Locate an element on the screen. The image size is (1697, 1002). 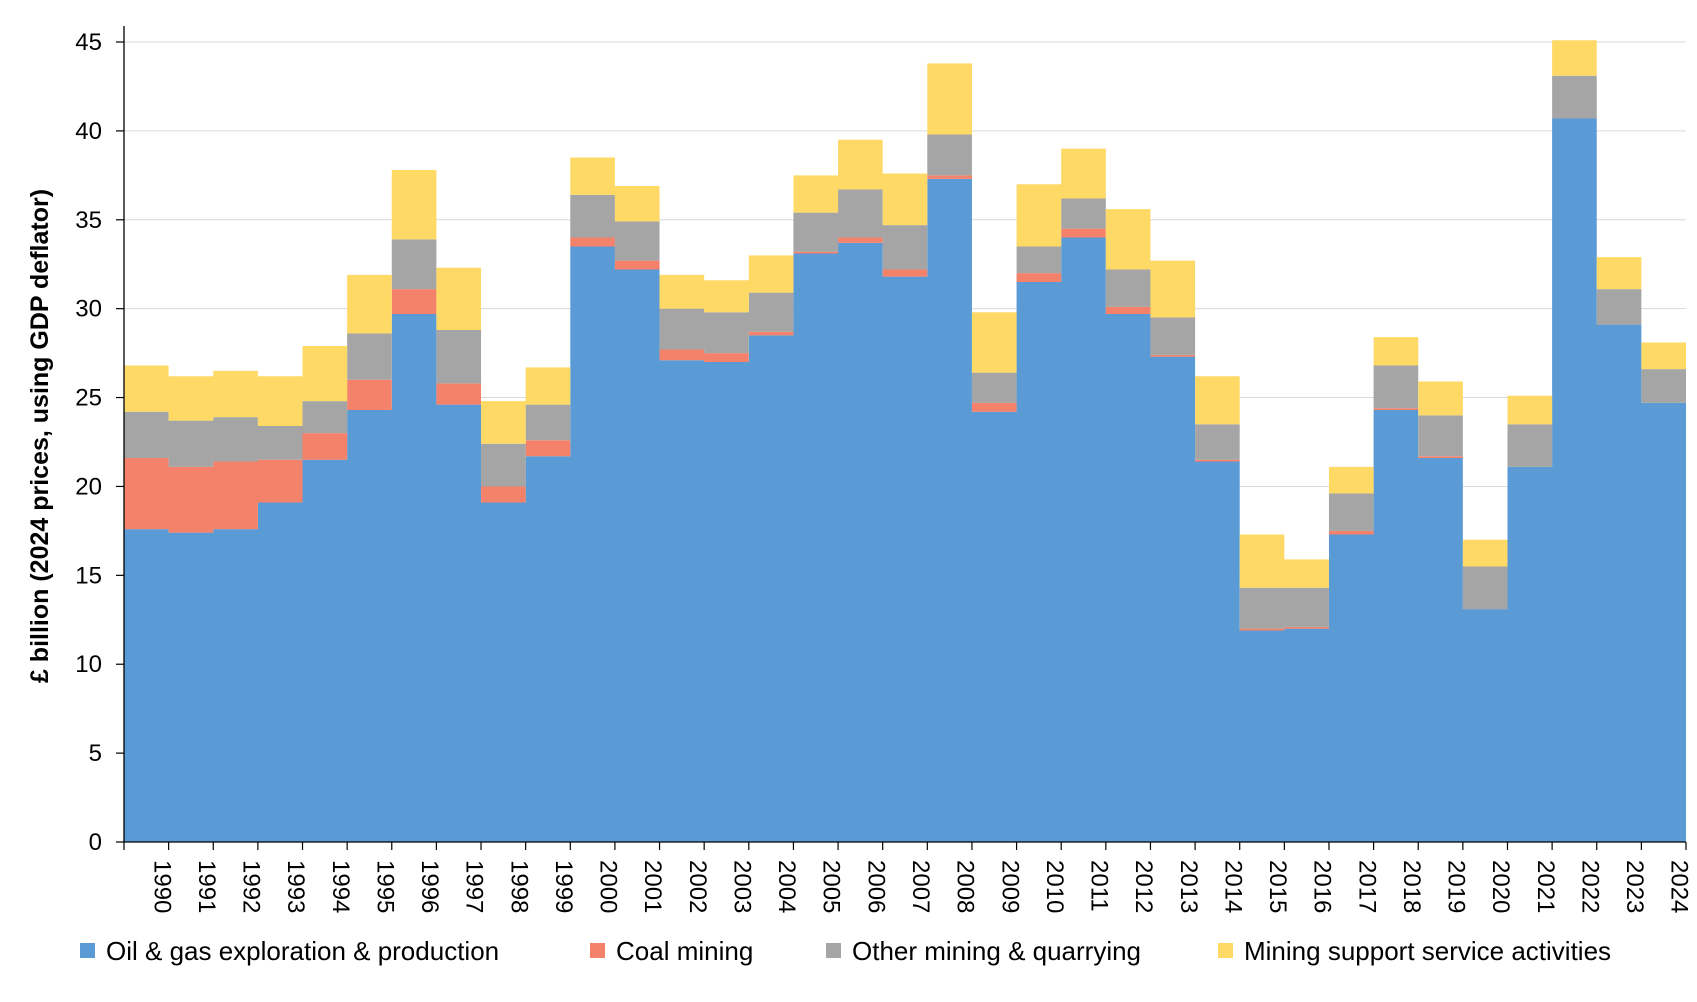
x-tick-label-2013: 2013 is located at coordinates (1188, 886).